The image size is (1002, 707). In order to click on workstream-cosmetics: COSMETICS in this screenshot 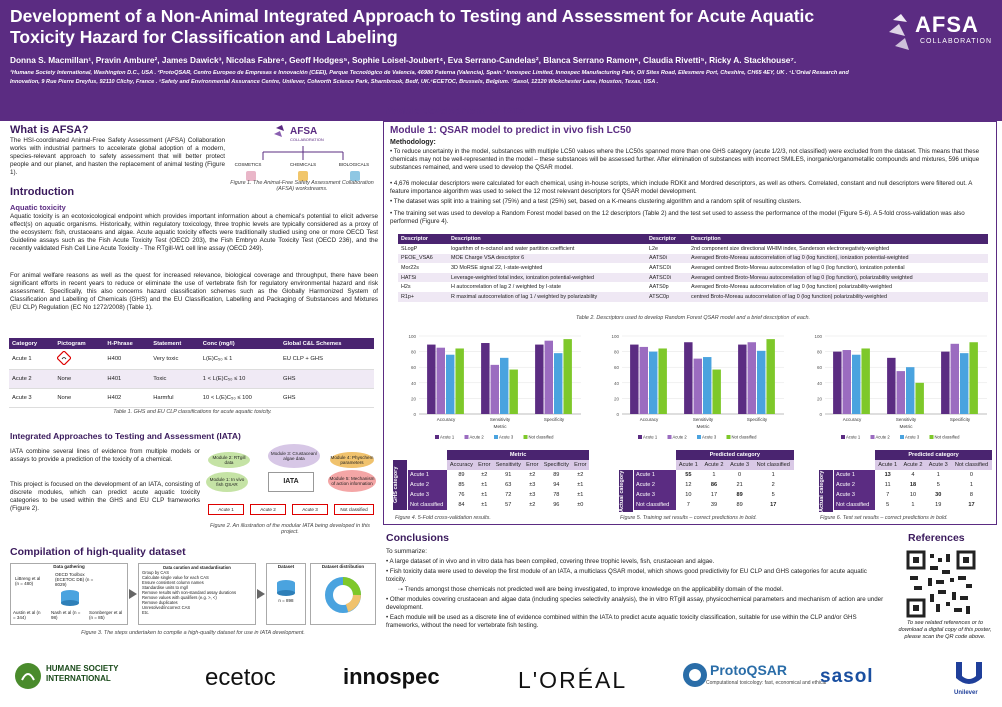, I will do `click(248, 164)`.